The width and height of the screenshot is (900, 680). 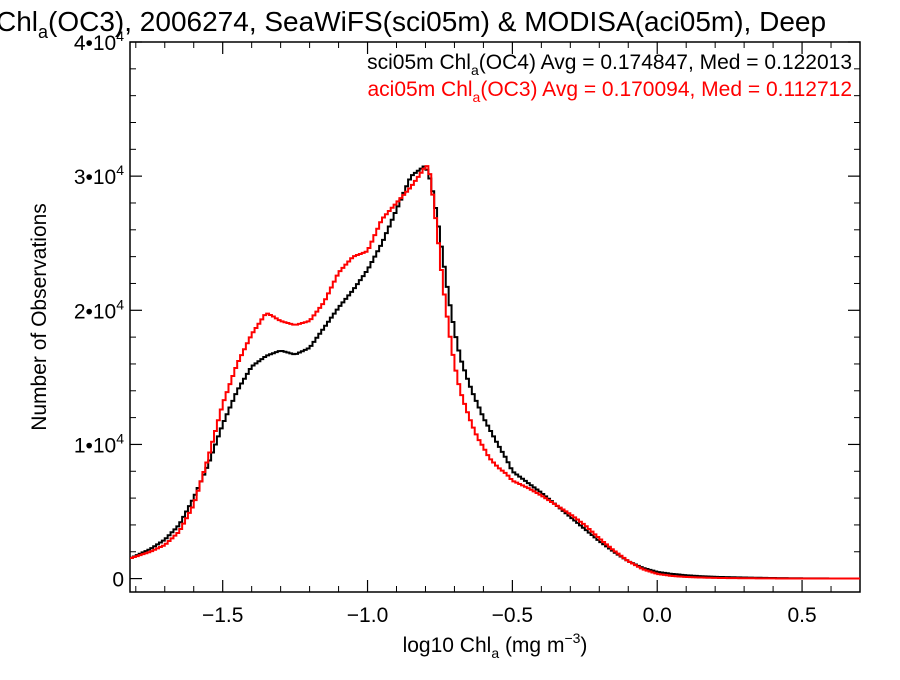 What do you see at coordinates (665, 62) in the screenshot?
I see `legend-0-part-b: (OC4) Avg = 0.174847, Med = 0.122013` at bounding box center [665, 62].